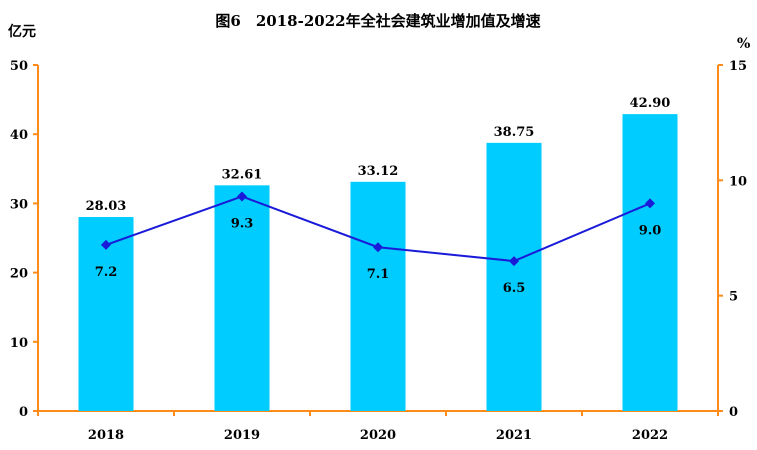 This screenshot has width=757, height=450. Describe the element at coordinates (514, 276) in the screenshot. I see `bar-2021` at that location.